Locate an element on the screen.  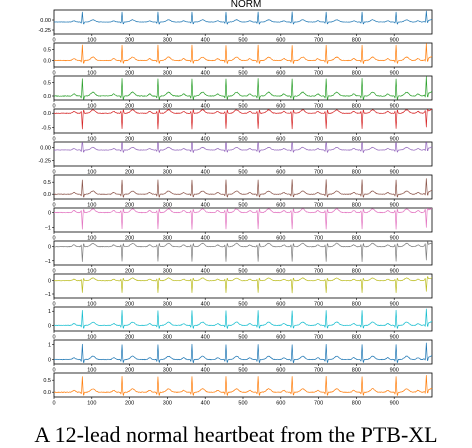
y-tick-label: 1 is located at coordinates (49, 312).